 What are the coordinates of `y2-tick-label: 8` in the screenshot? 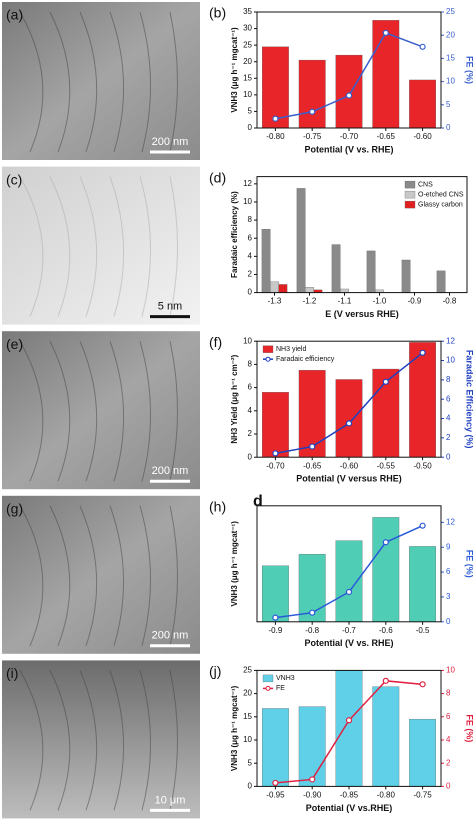 It's located at (448, 379).